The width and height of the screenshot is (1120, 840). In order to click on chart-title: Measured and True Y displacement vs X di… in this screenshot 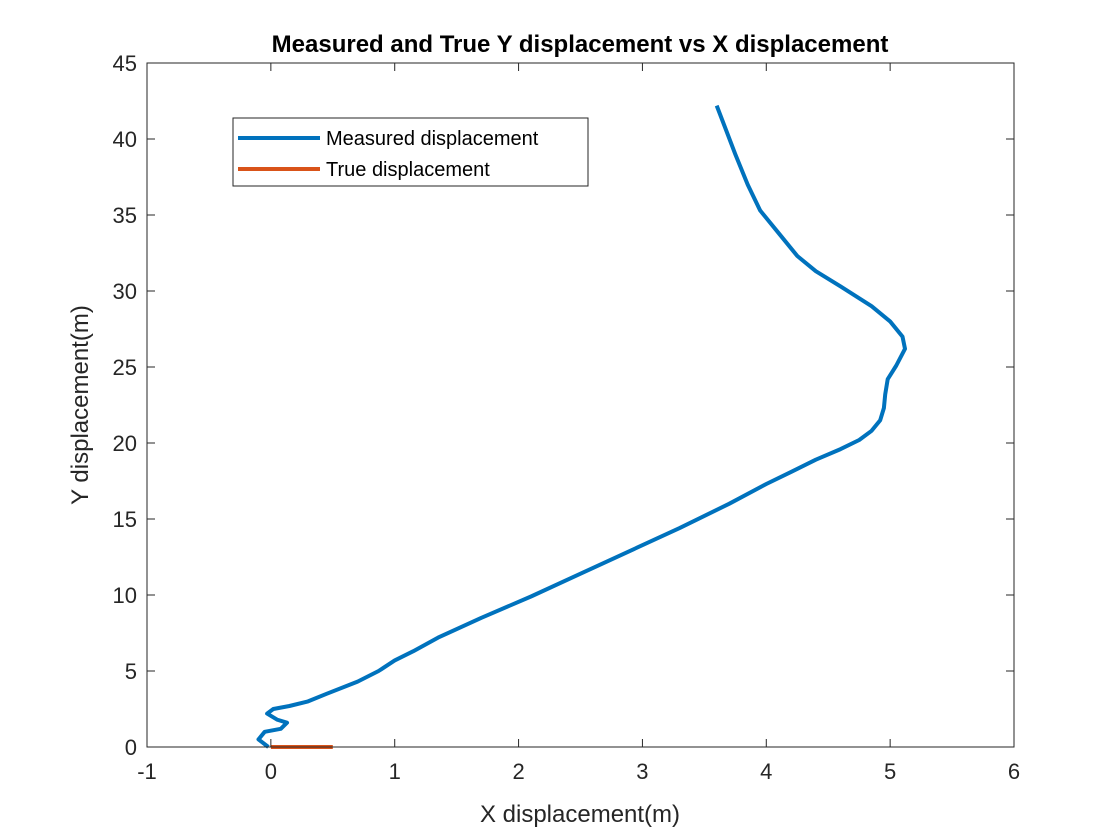, I will do `click(580, 44)`.